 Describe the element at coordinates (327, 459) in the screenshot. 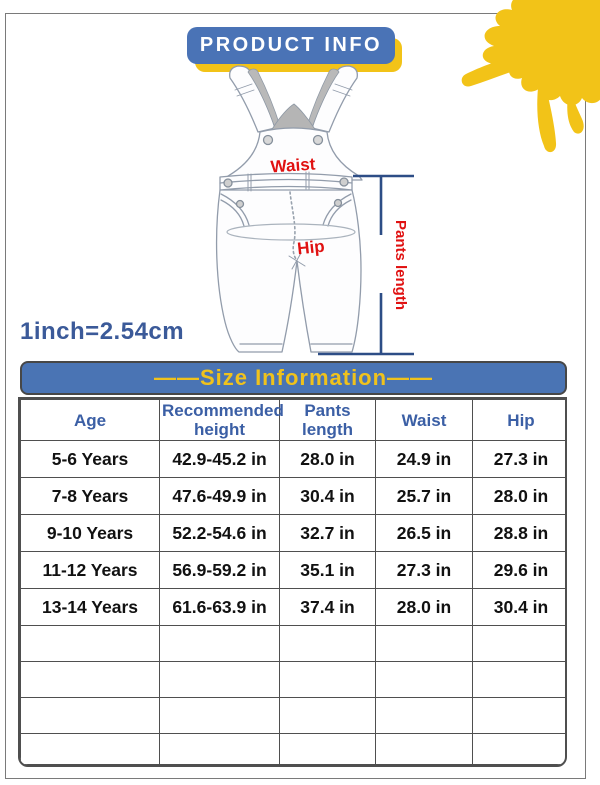

I see `cell-pants-length: 28.0 in` at that location.